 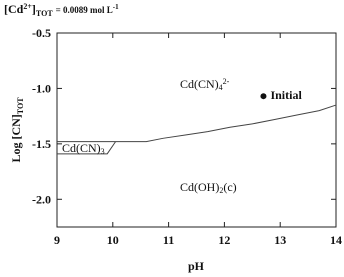 I want to click on y-tick-label: -1.0, so click(x=41, y=88).